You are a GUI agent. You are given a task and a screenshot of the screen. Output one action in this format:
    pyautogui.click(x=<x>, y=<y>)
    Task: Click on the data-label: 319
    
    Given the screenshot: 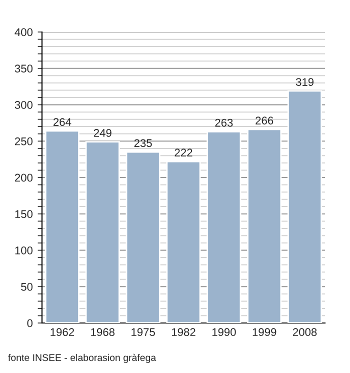 What is the action you would take?
    pyautogui.click(x=305, y=82)
    